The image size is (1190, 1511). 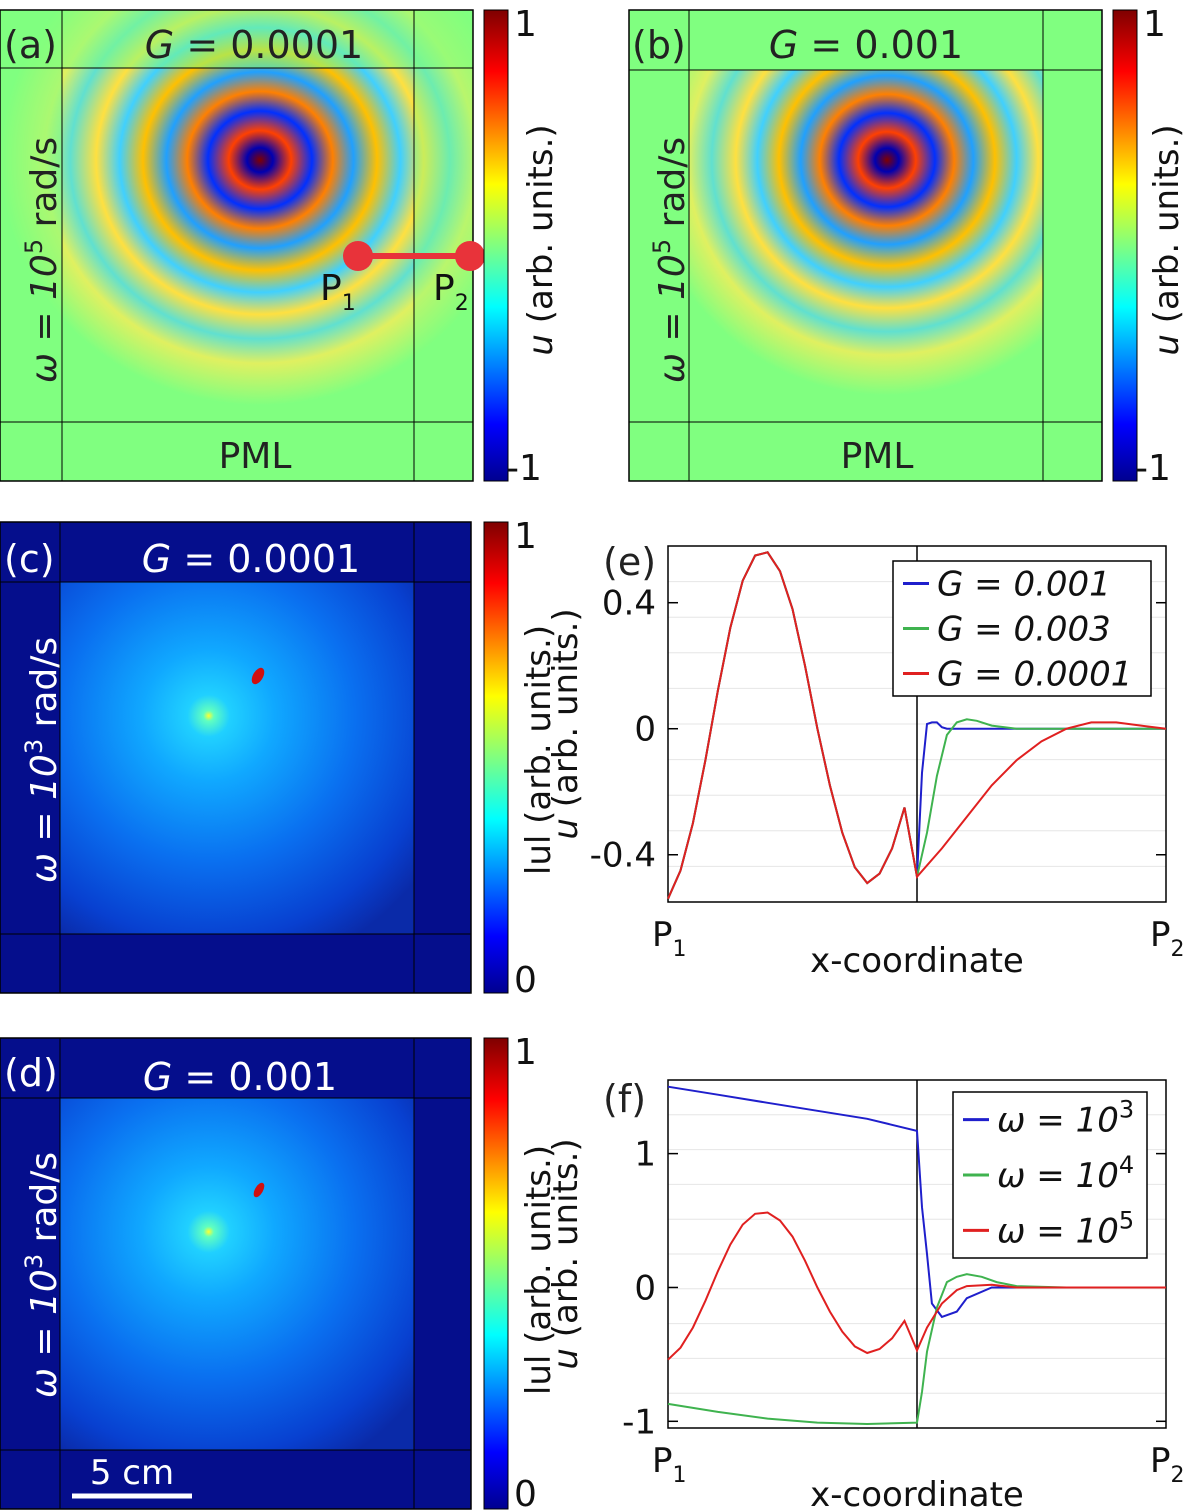 What do you see at coordinates (42, 1275) in the screenshot?
I see `panel-d-omega: ω = 103 rad/s` at bounding box center [42, 1275].